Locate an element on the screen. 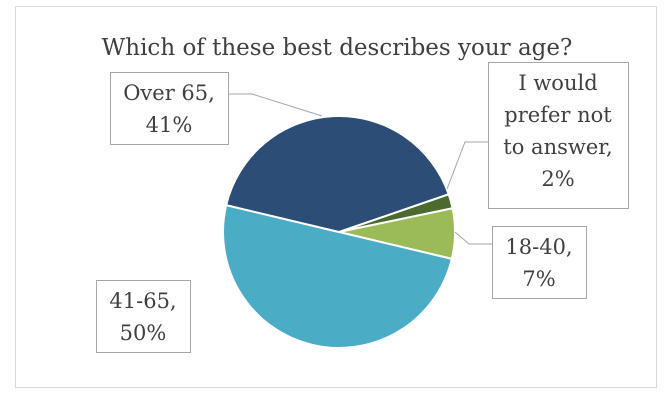 Image resolution: width=664 pixels, height=394 pixels. data-label-line: I would is located at coordinates (557, 83).